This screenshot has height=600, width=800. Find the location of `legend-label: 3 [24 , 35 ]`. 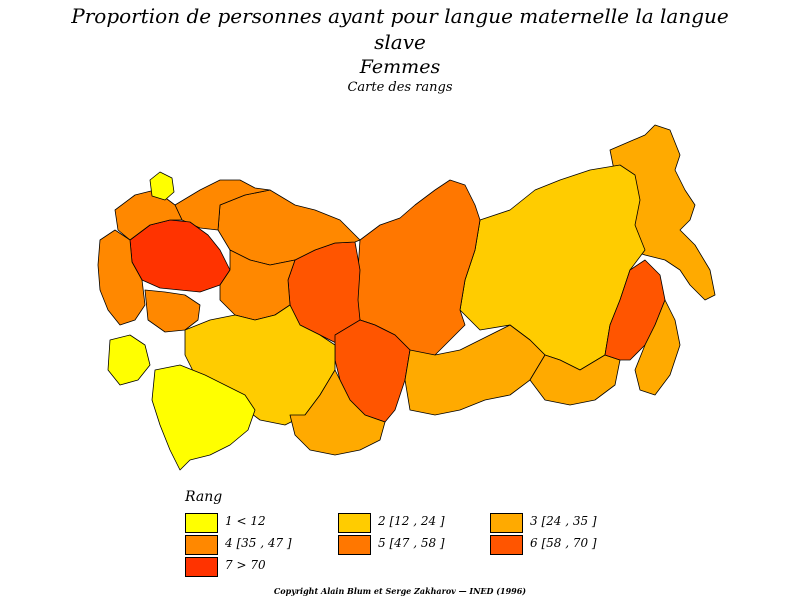

legend-label: 3 [24 , 35 ] is located at coordinates (563, 521).